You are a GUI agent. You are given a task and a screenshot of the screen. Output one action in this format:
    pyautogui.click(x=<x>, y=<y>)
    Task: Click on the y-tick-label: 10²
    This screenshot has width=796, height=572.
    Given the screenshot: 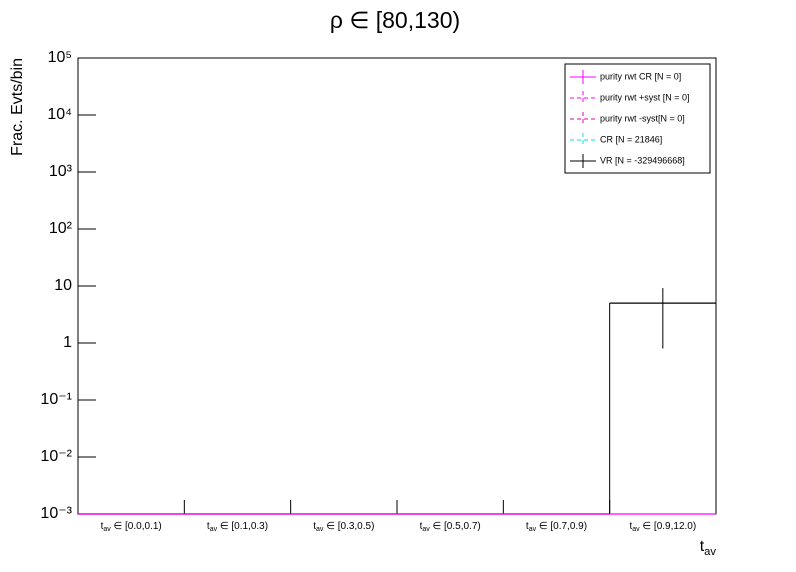 What is the action you would take?
    pyautogui.click(x=61, y=228)
    